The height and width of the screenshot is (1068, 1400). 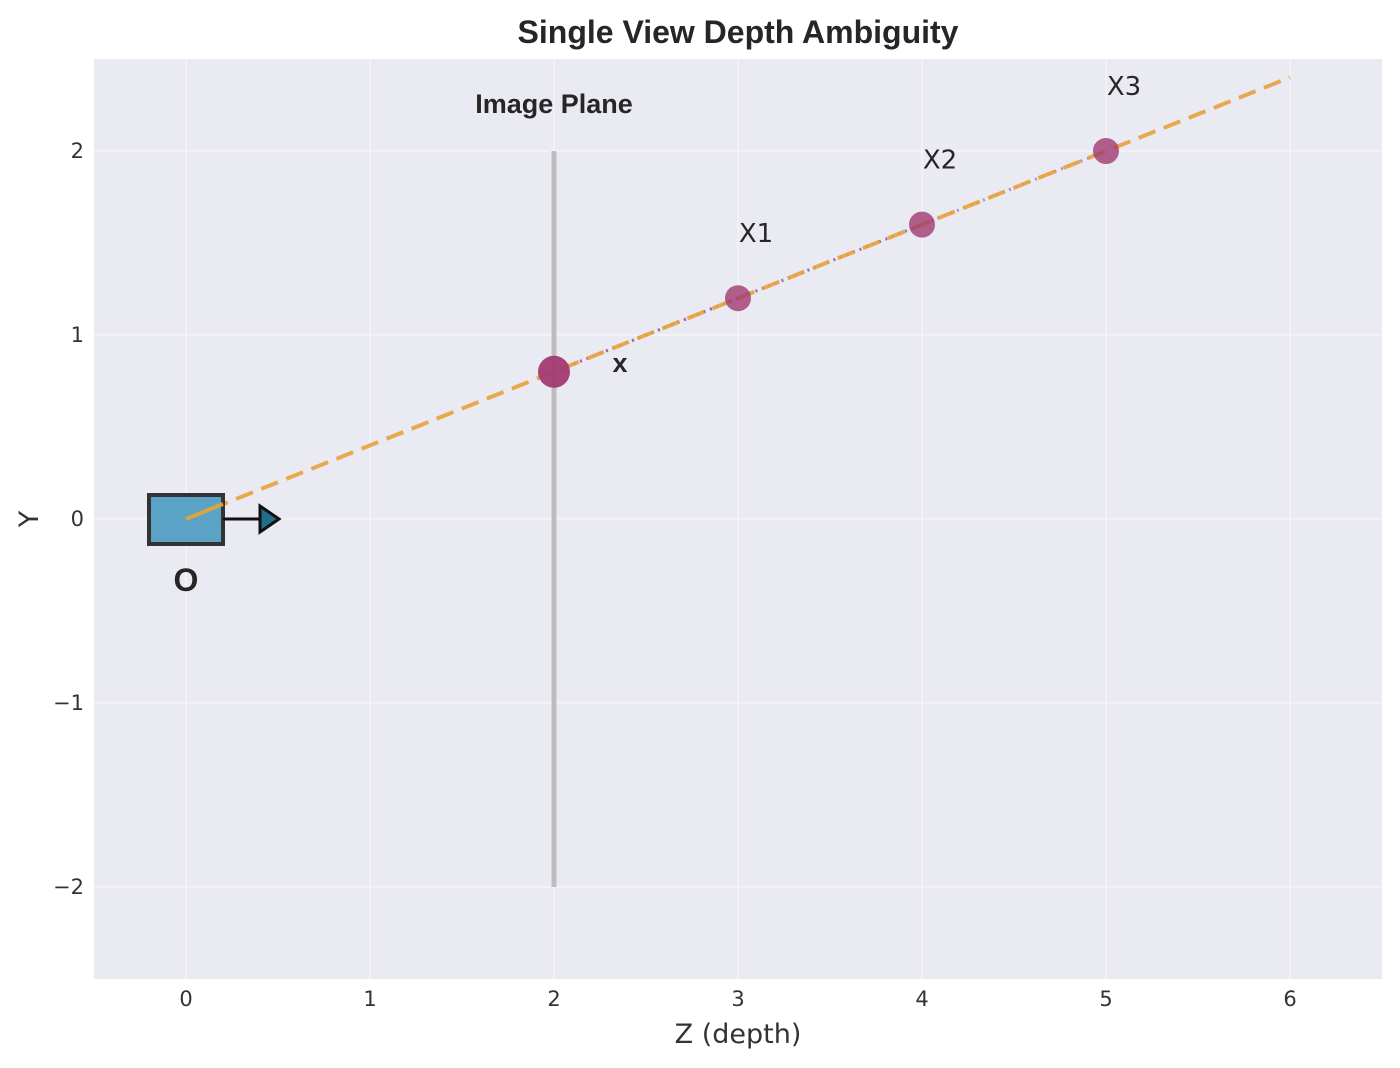 What do you see at coordinates (756, 234) in the screenshot?
I see `world-point-label: X1` at bounding box center [756, 234].